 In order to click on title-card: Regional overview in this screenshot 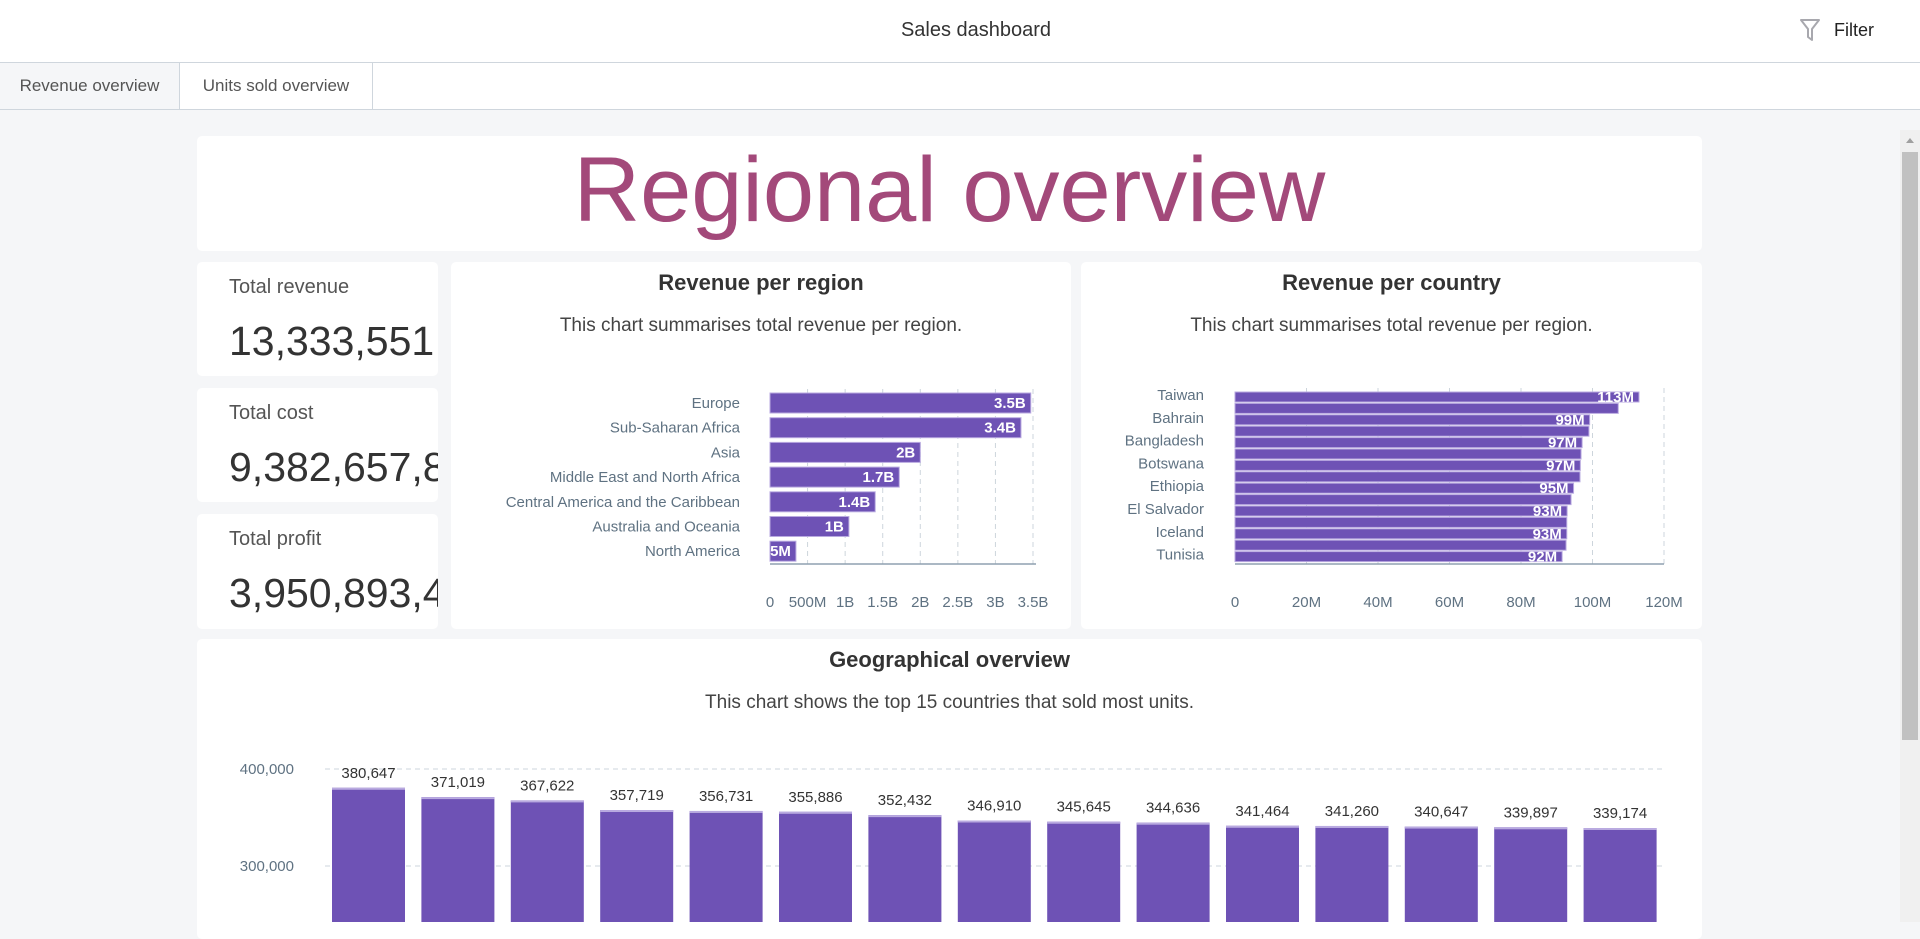, I will do `click(949, 193)`.